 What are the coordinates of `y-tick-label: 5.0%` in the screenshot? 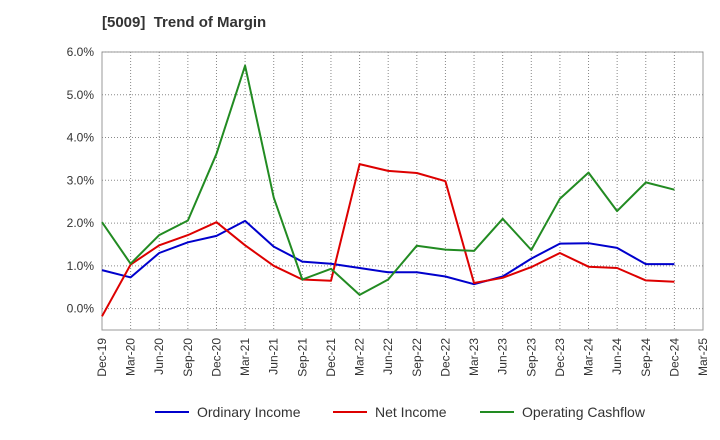 It's located at (81, 95).